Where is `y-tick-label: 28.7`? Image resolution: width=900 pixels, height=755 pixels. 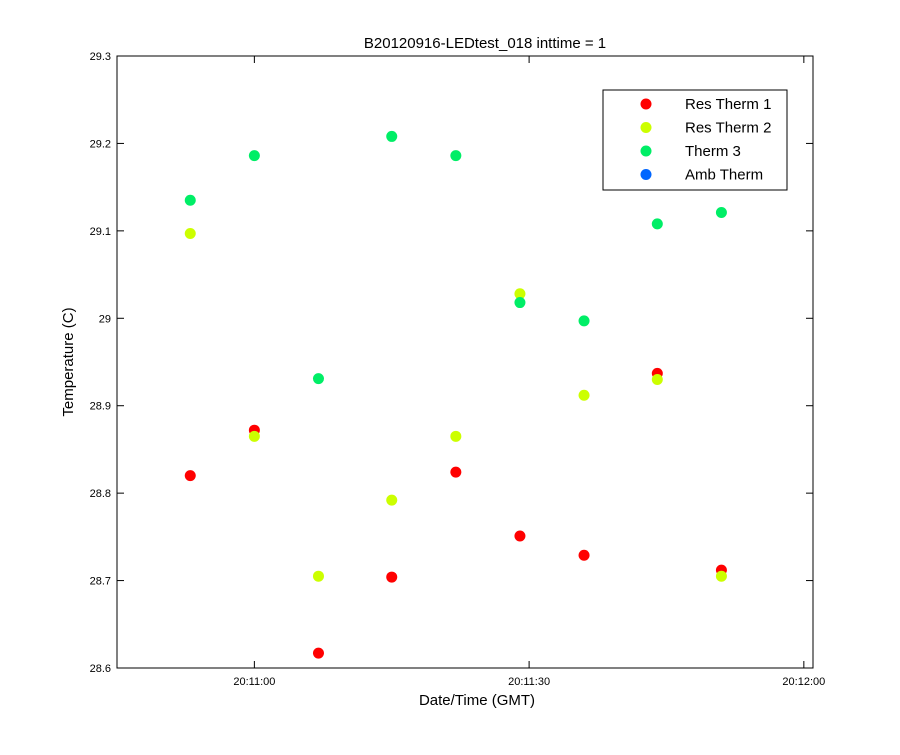 y-tick-label: 28.7 is located at coordinates (100, 582).